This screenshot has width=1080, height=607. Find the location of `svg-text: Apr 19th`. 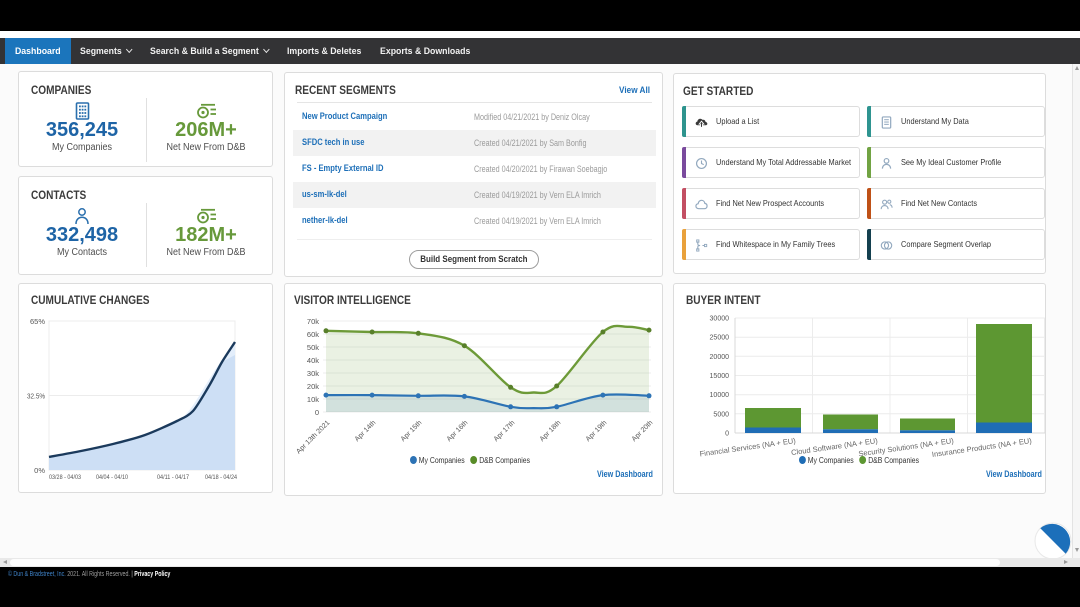

svg-text: Apr 19th is located at coordinates (597, 431).